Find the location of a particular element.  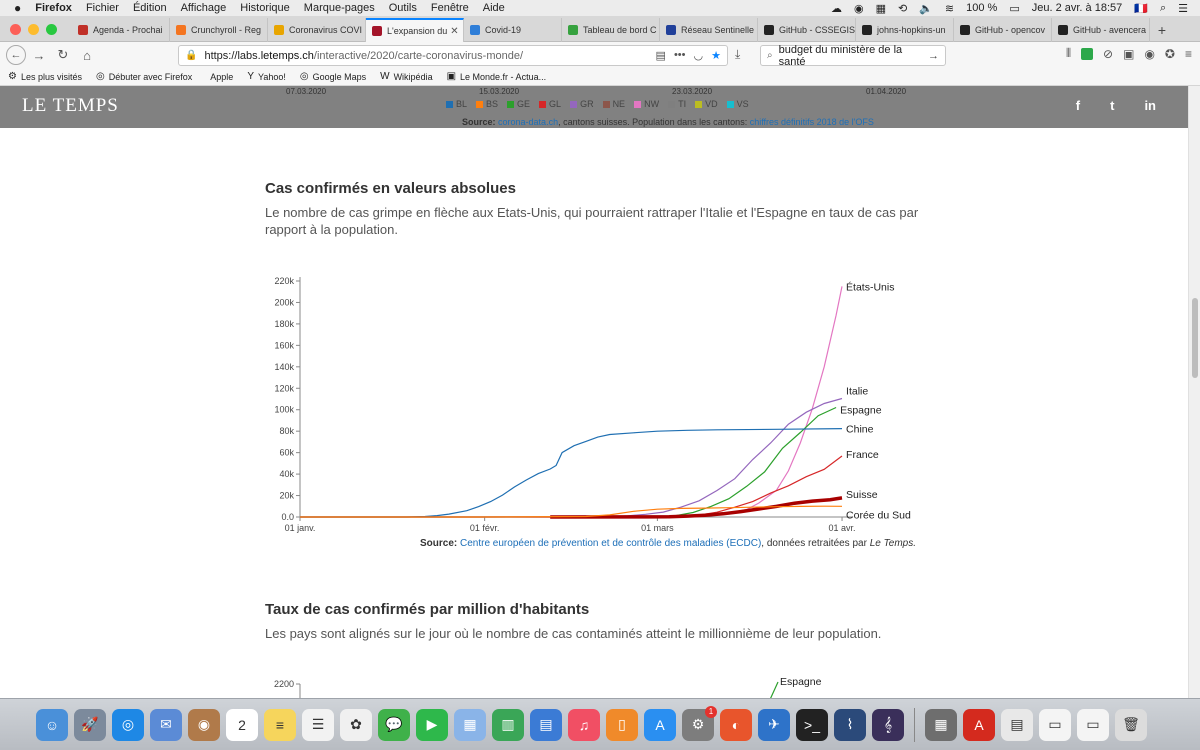

tab-5: Tableau de bord C is located at coordinates (611, 30).